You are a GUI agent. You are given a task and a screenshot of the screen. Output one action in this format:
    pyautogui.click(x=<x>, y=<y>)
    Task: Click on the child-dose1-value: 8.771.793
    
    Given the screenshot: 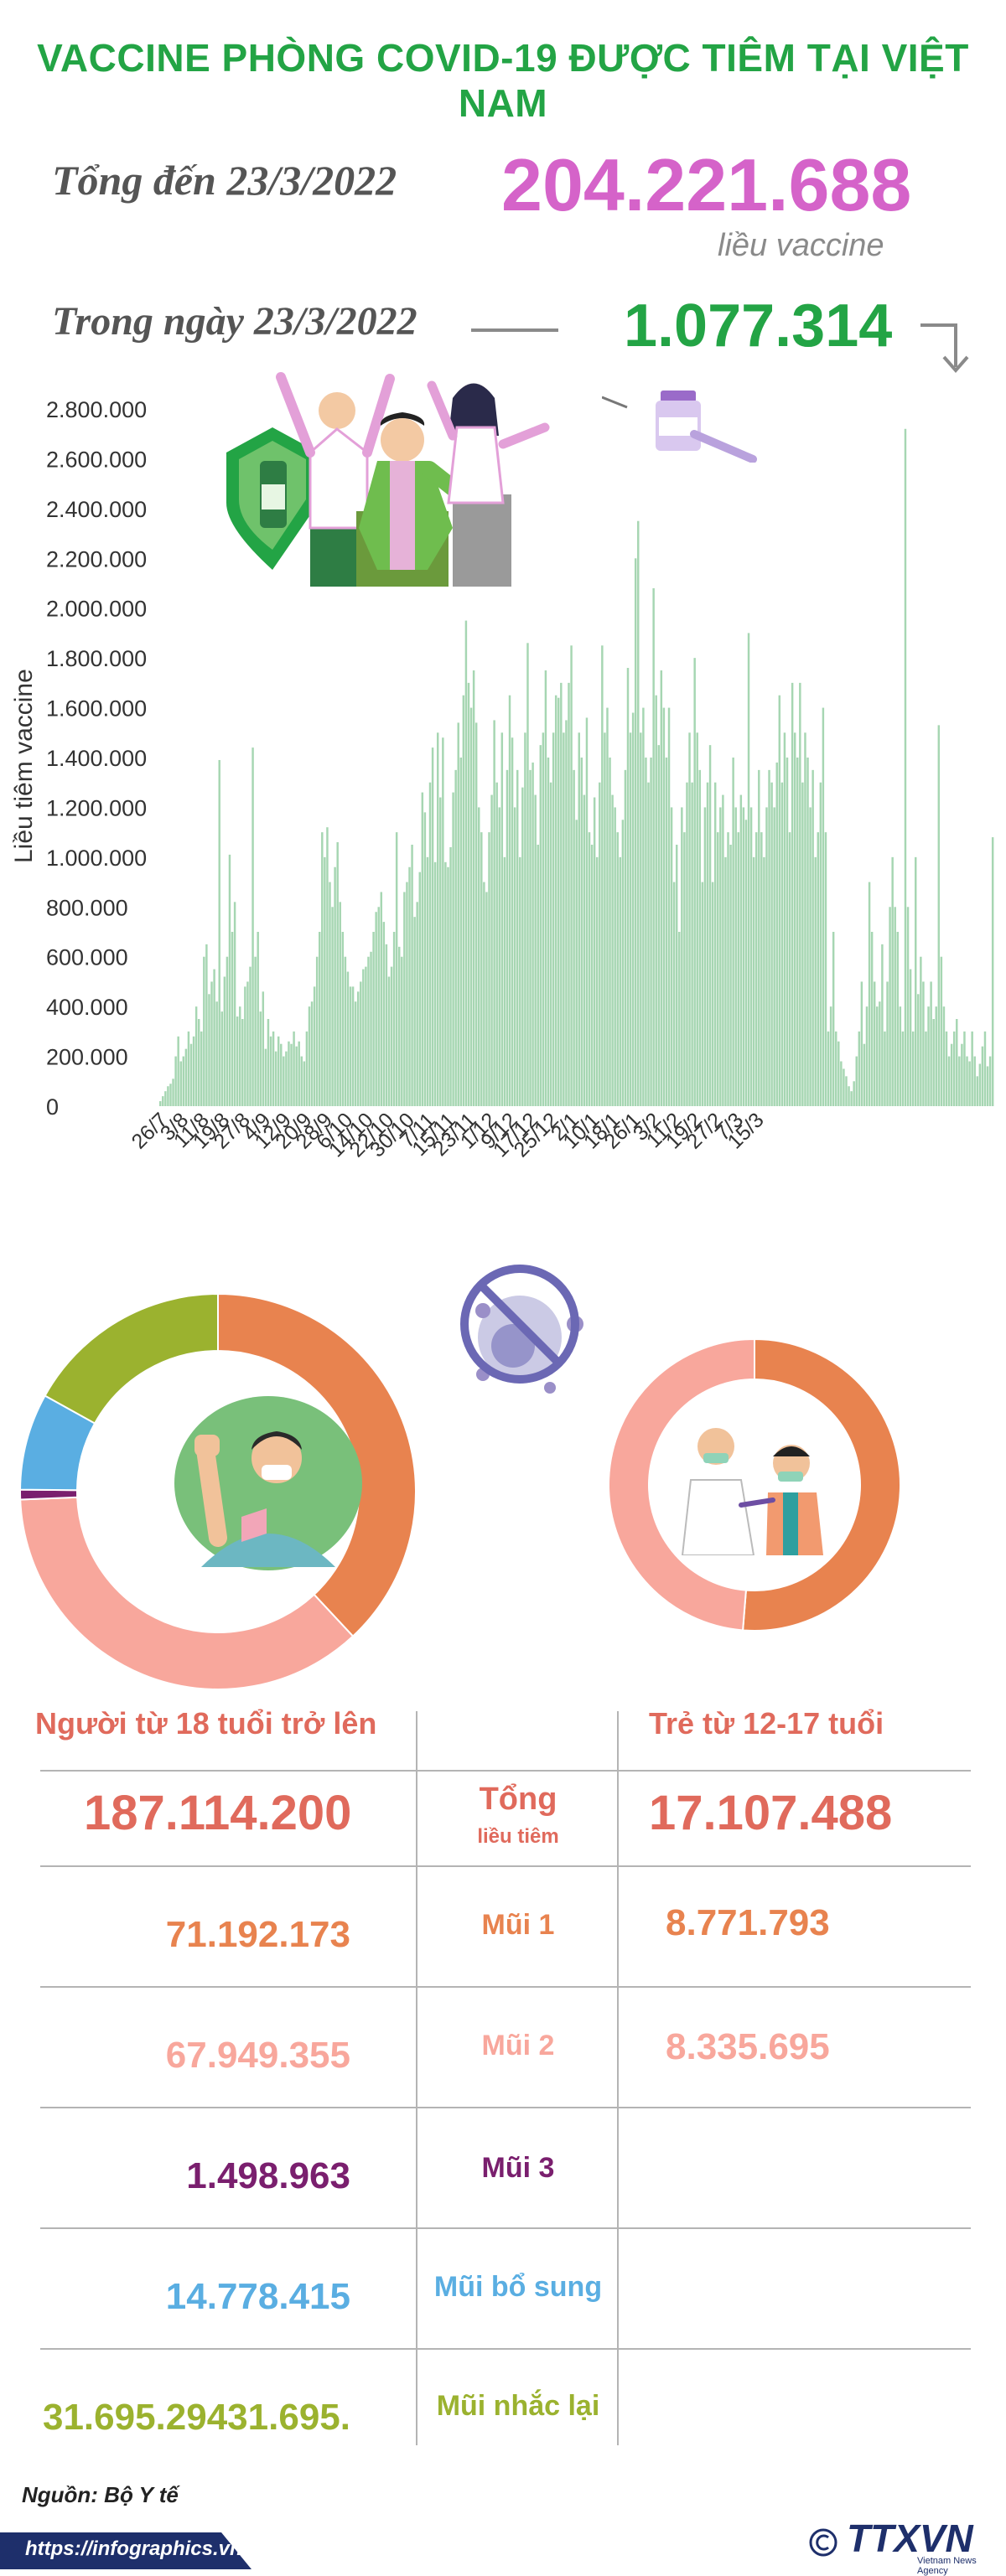 What is the action you would take?
    pyautogui.click(x=748, y=1922)
    